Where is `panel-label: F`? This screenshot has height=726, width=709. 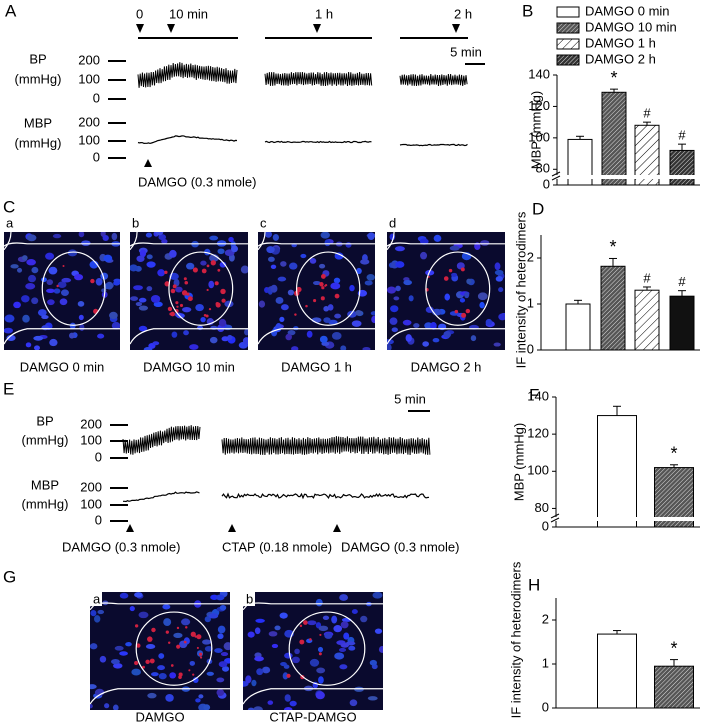
panel-label: F is located at coordinates (534, 394).